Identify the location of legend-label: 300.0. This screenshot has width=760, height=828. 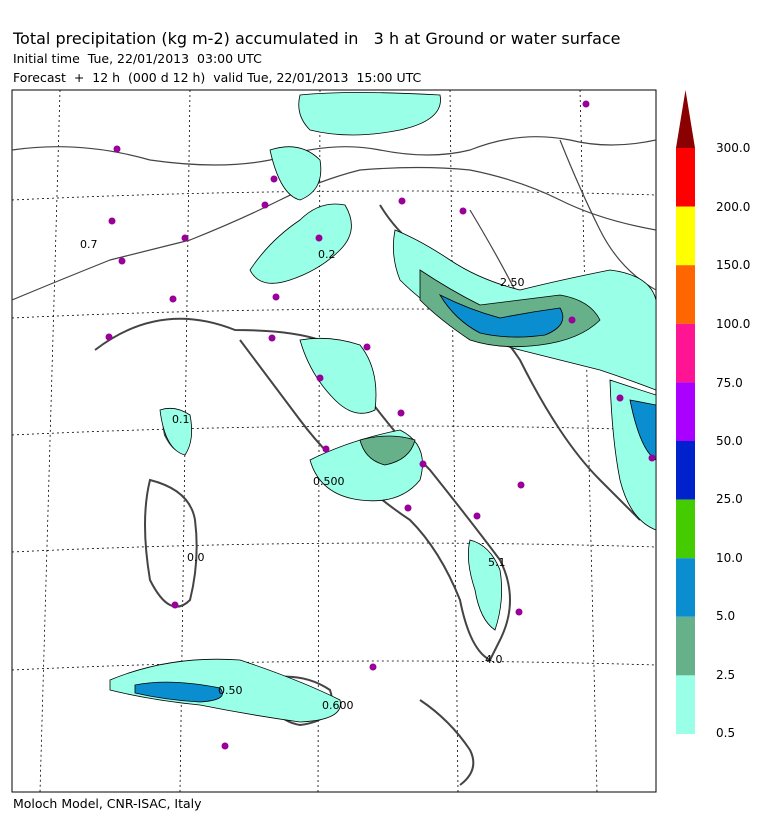
(733, 148).